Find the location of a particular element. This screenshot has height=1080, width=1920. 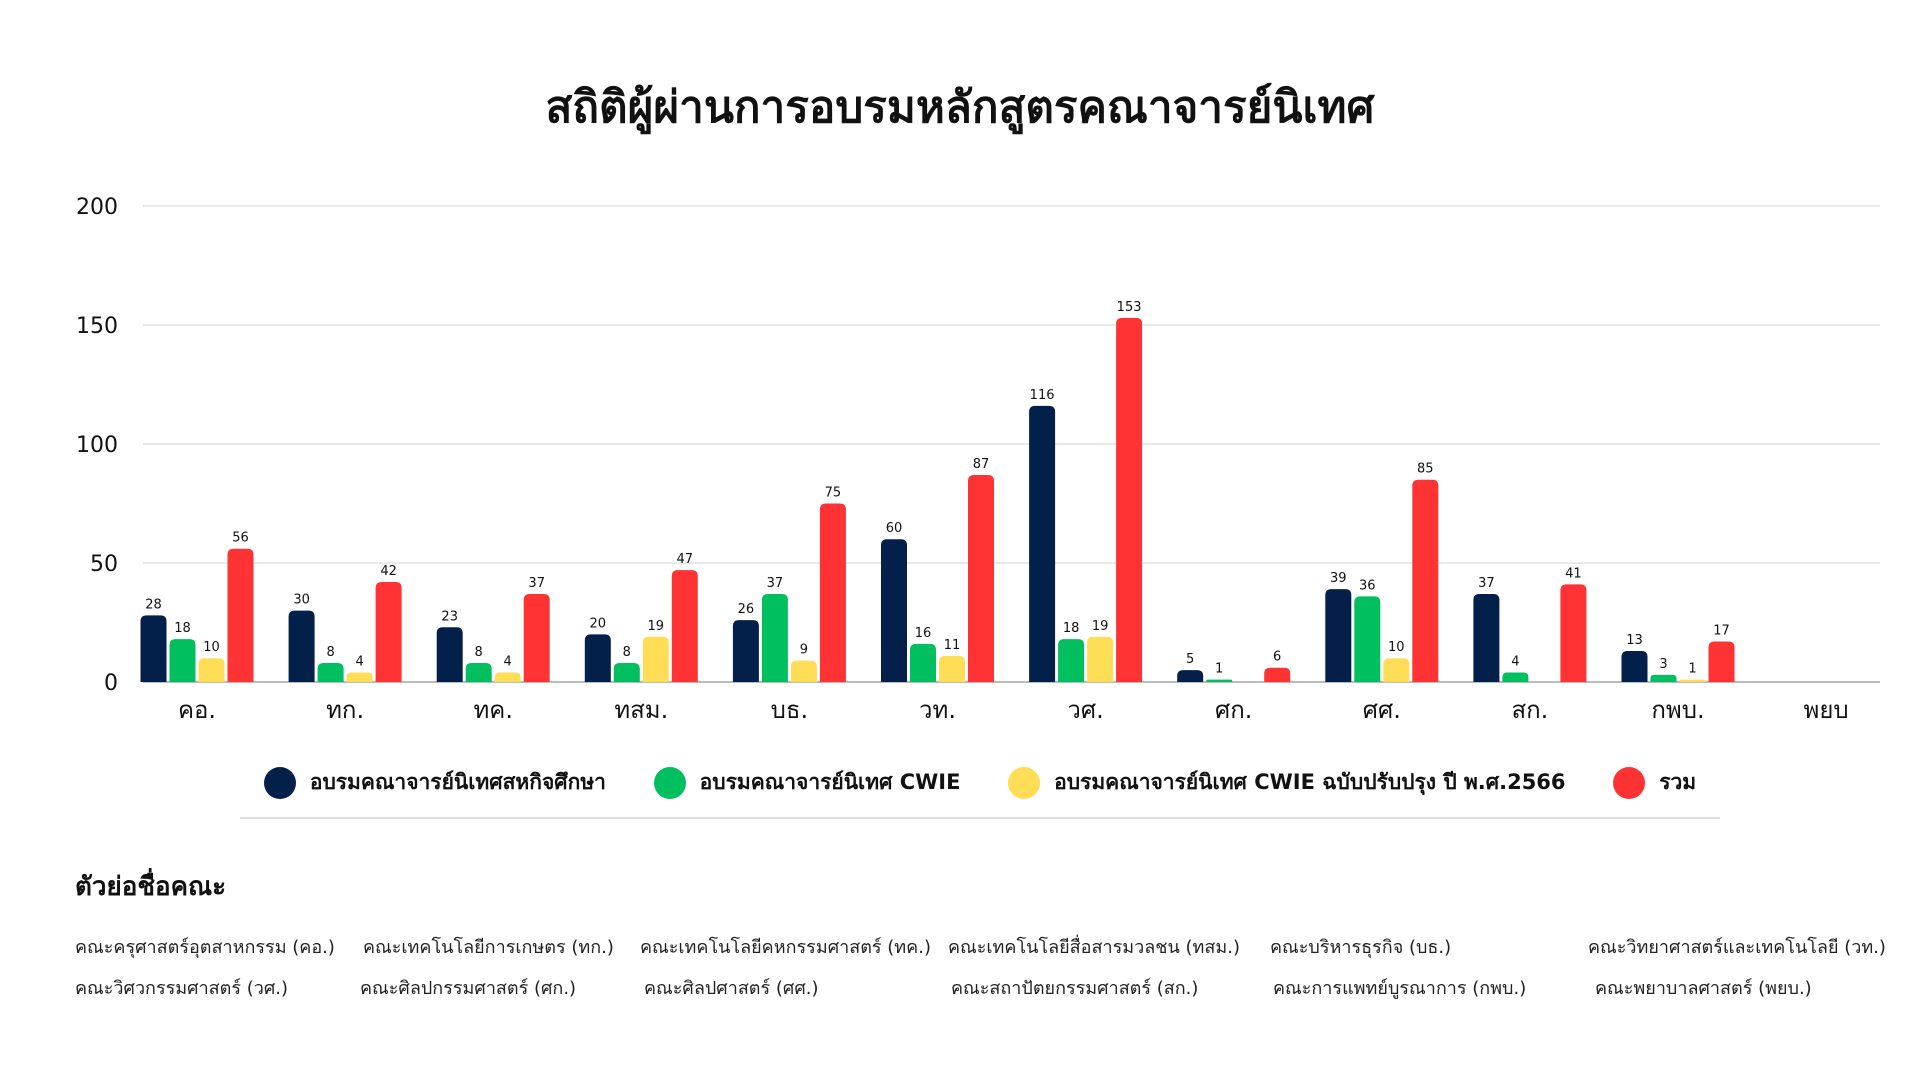

data-label: 87 is located at coordinates (981, 464).